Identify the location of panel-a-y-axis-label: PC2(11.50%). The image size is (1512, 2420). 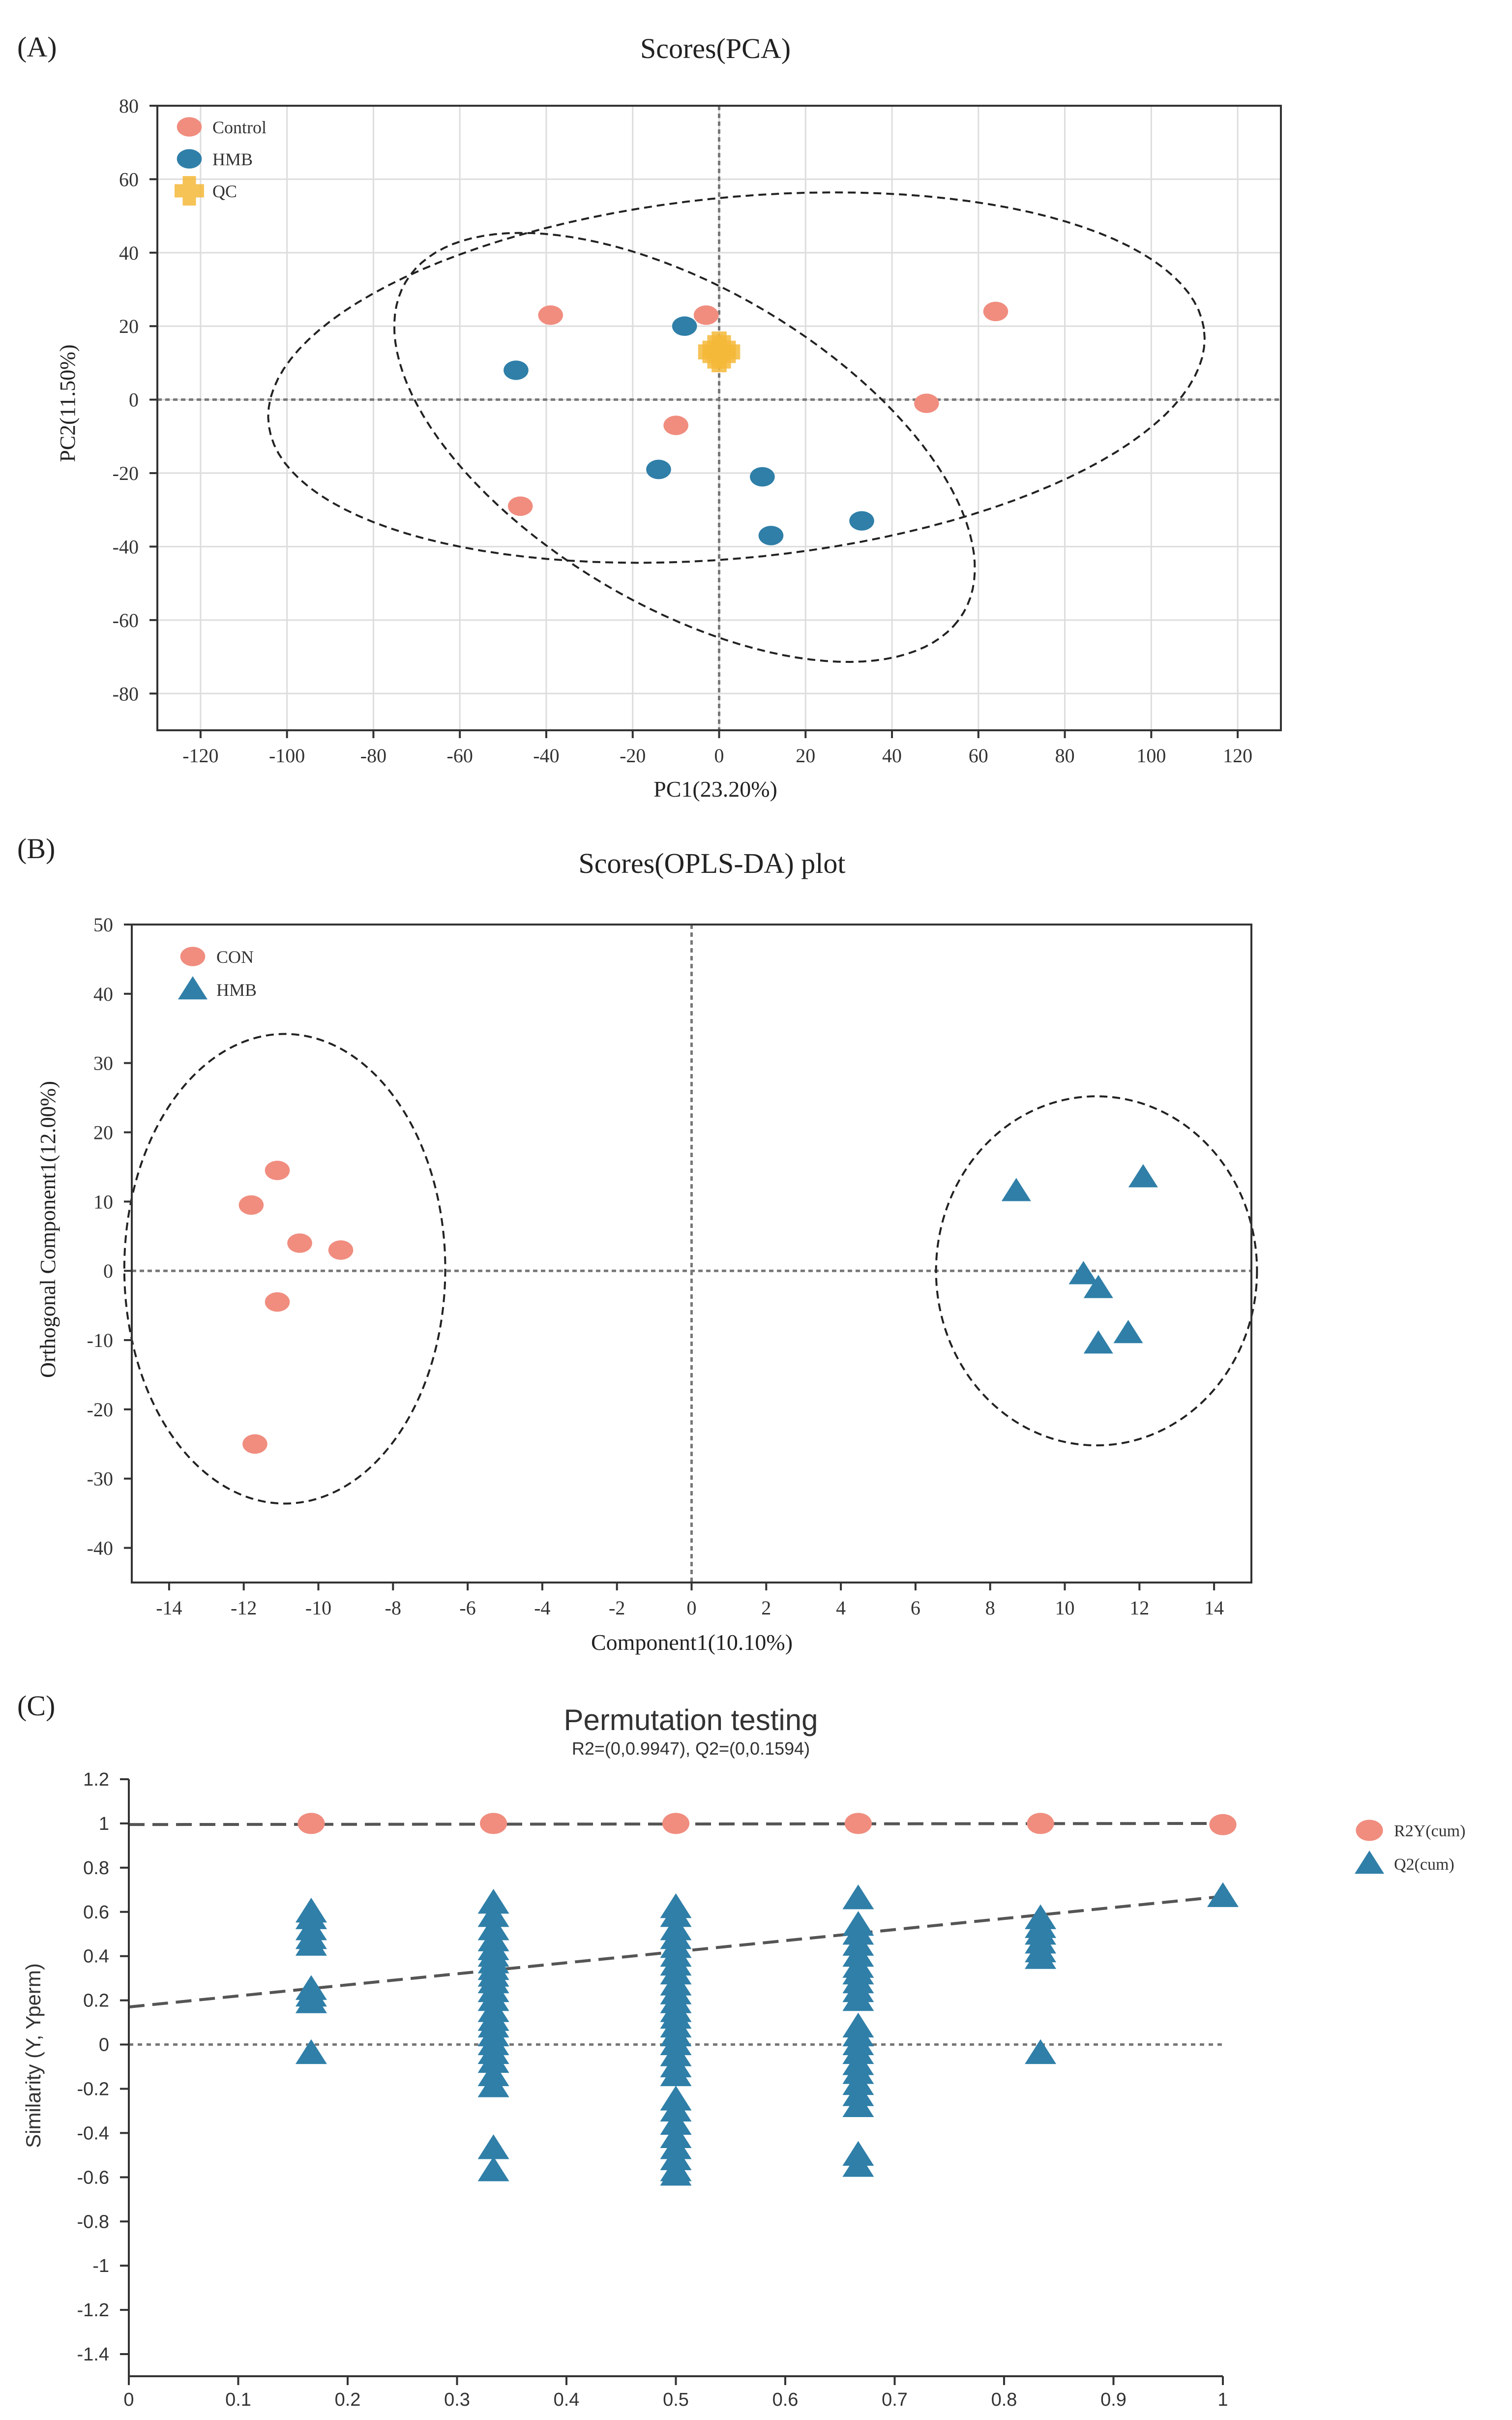
(68, 403).